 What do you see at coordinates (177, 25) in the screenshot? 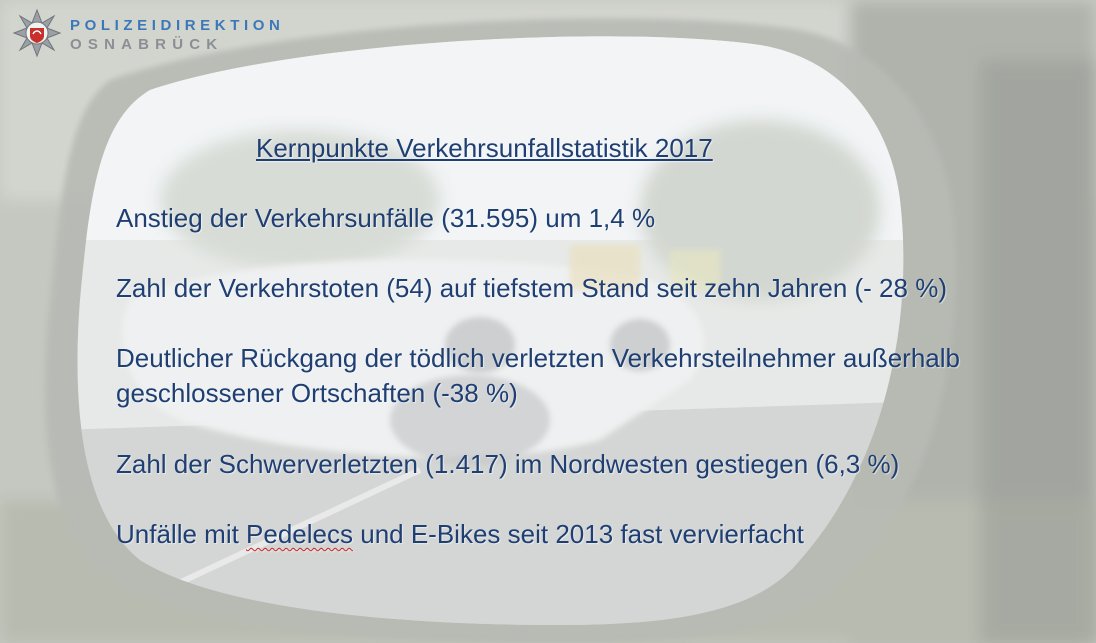
I see `brand-title: POLIZEIDIREKTION` at bounding box center [177, 25].